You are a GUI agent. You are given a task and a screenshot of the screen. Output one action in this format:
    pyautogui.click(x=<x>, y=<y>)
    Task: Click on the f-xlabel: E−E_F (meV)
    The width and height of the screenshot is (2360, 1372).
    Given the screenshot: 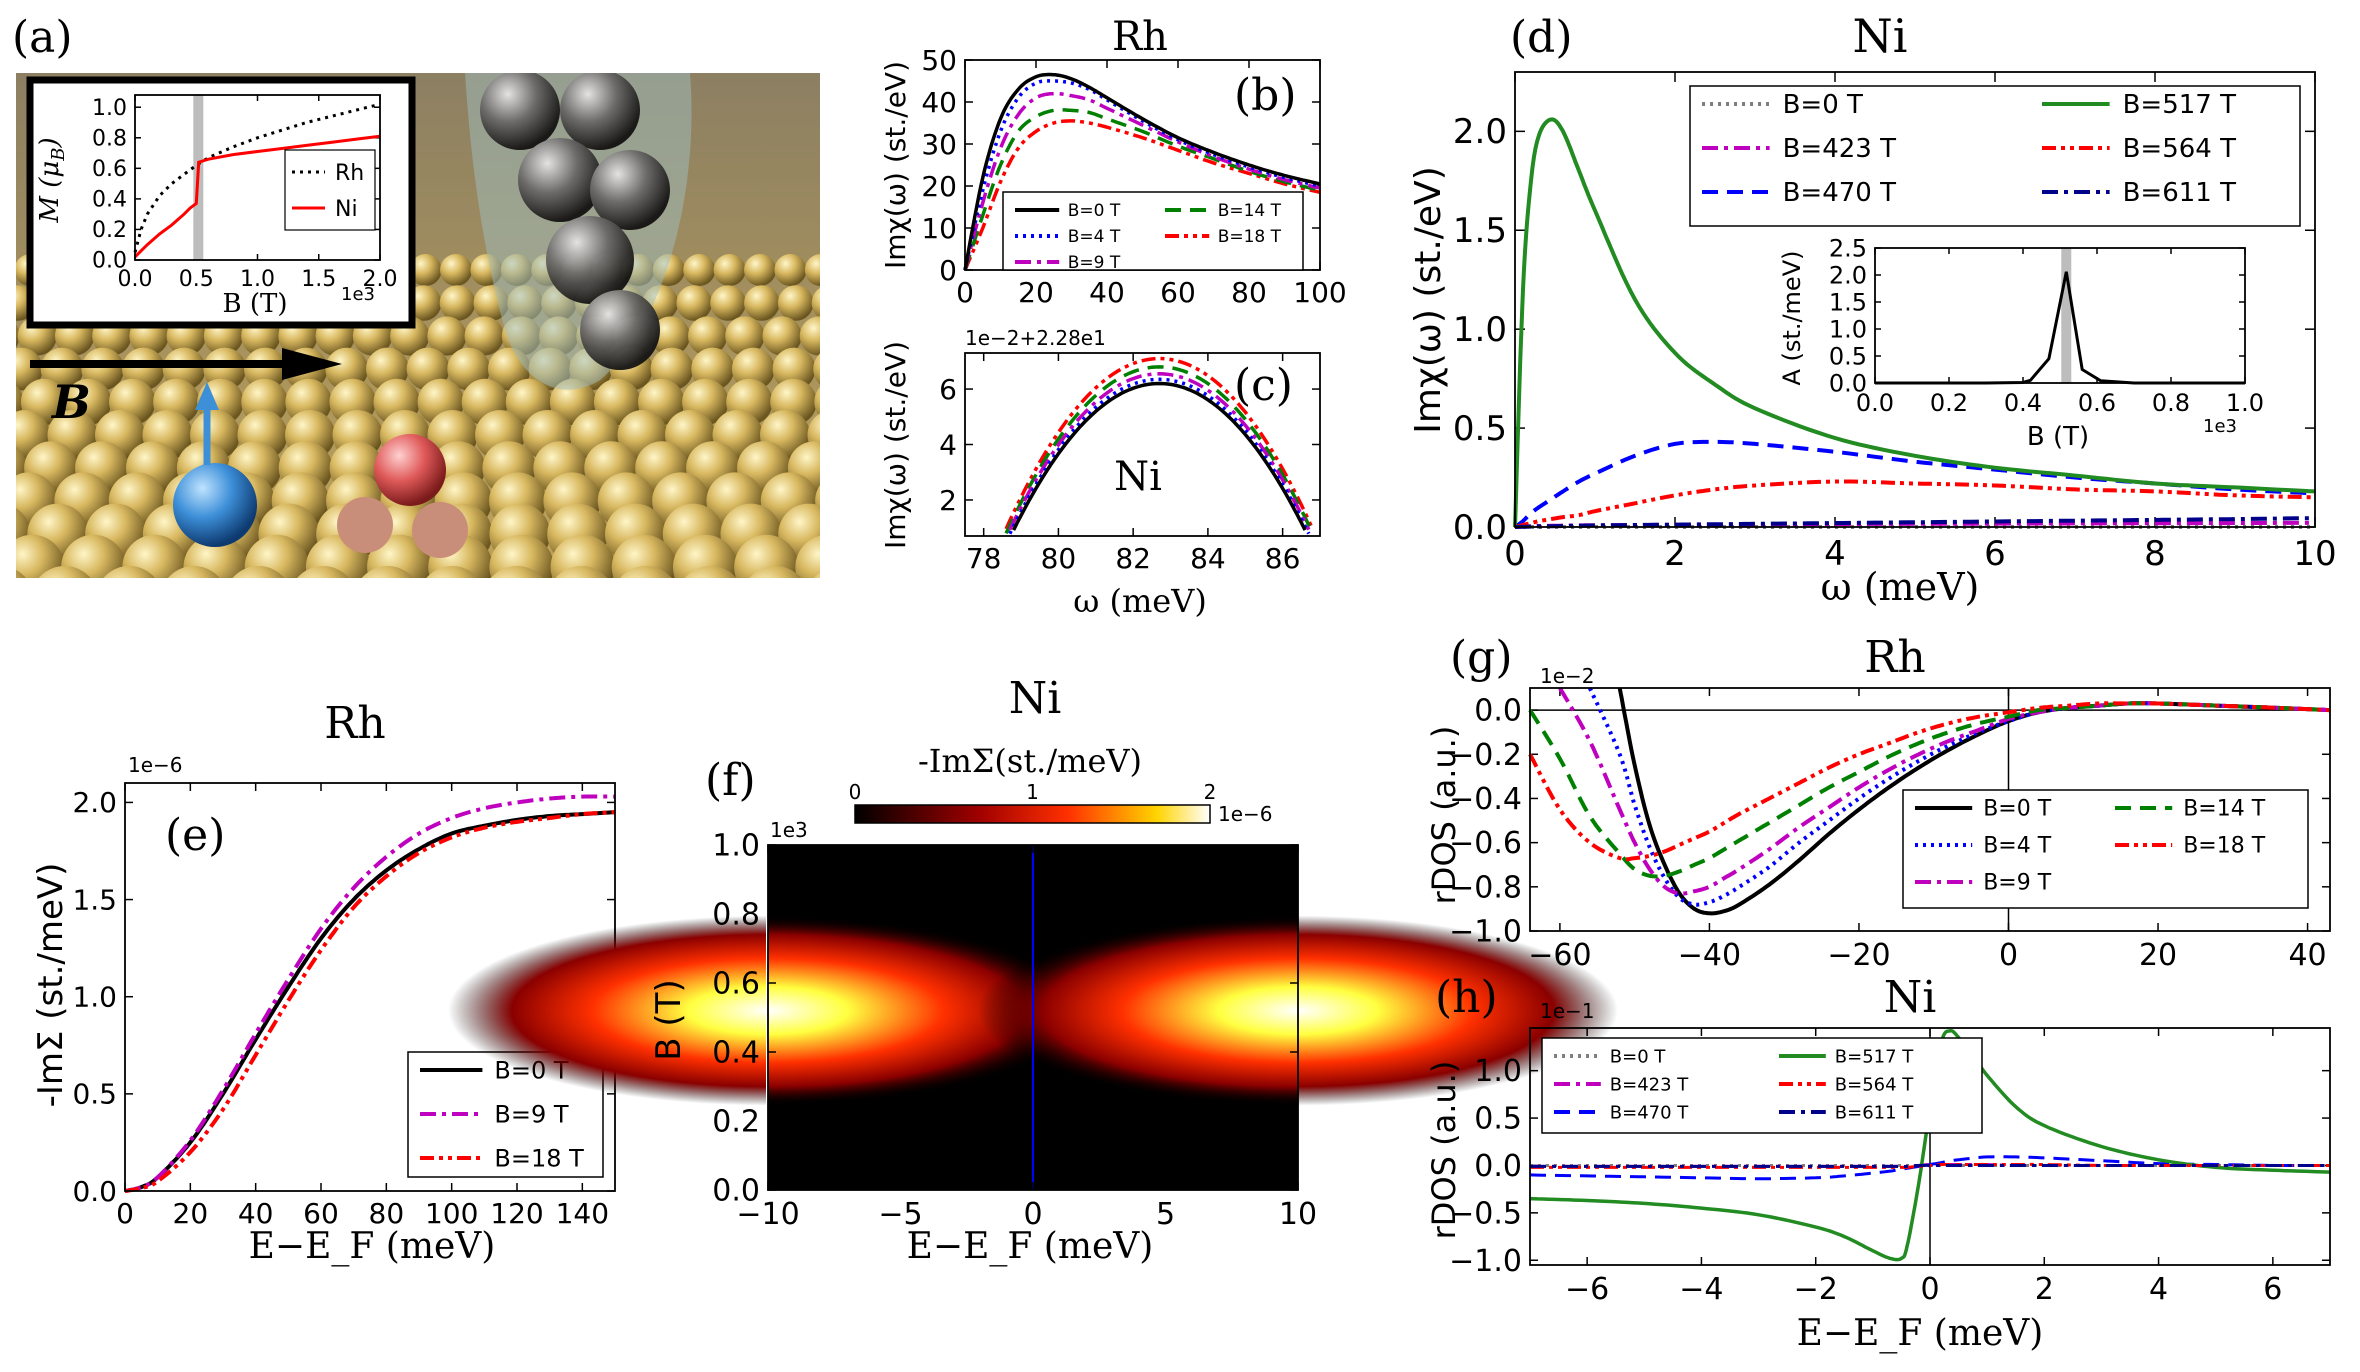 What is the action you would take?
    pyautogui.click(x=1030, y=1246)
    